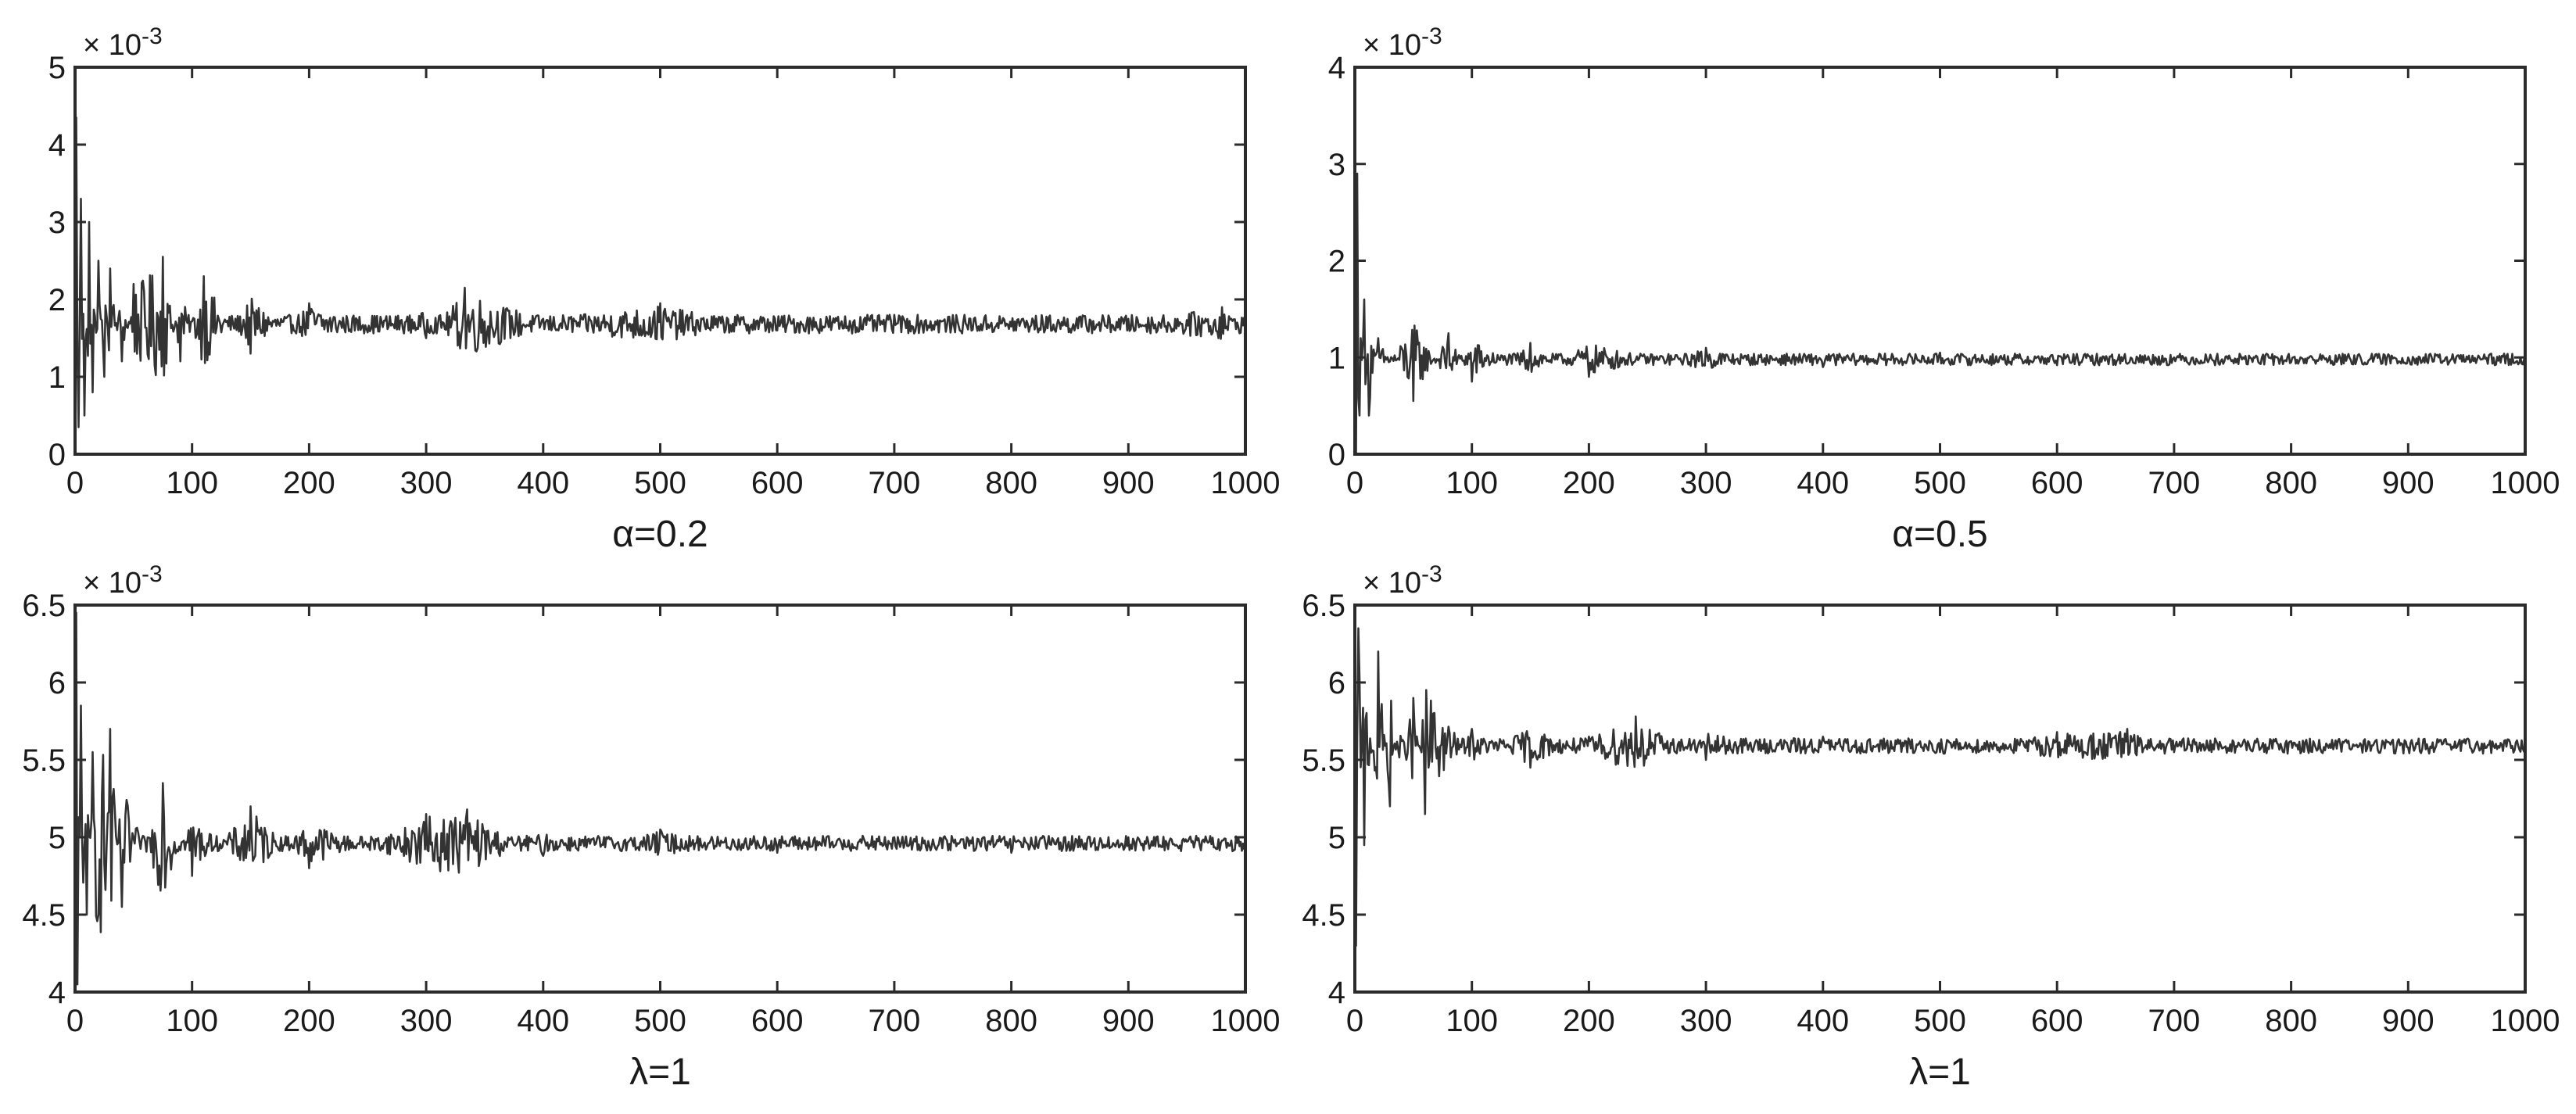  What do you see at coordinates (660, 534) in the screenshot?
I see `x-axis-label: α=0.2` at bounding box center [660, 534].